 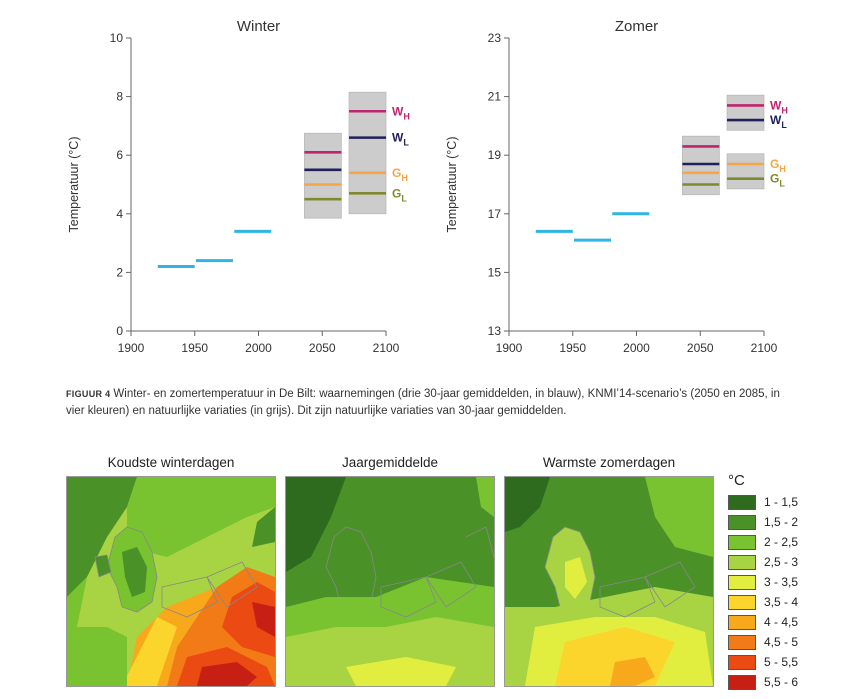 What do you see at coordinates (781, 582) in the screenshot?
I see `legend-label: 3 - 3,5` at bounding box center [781, 582].